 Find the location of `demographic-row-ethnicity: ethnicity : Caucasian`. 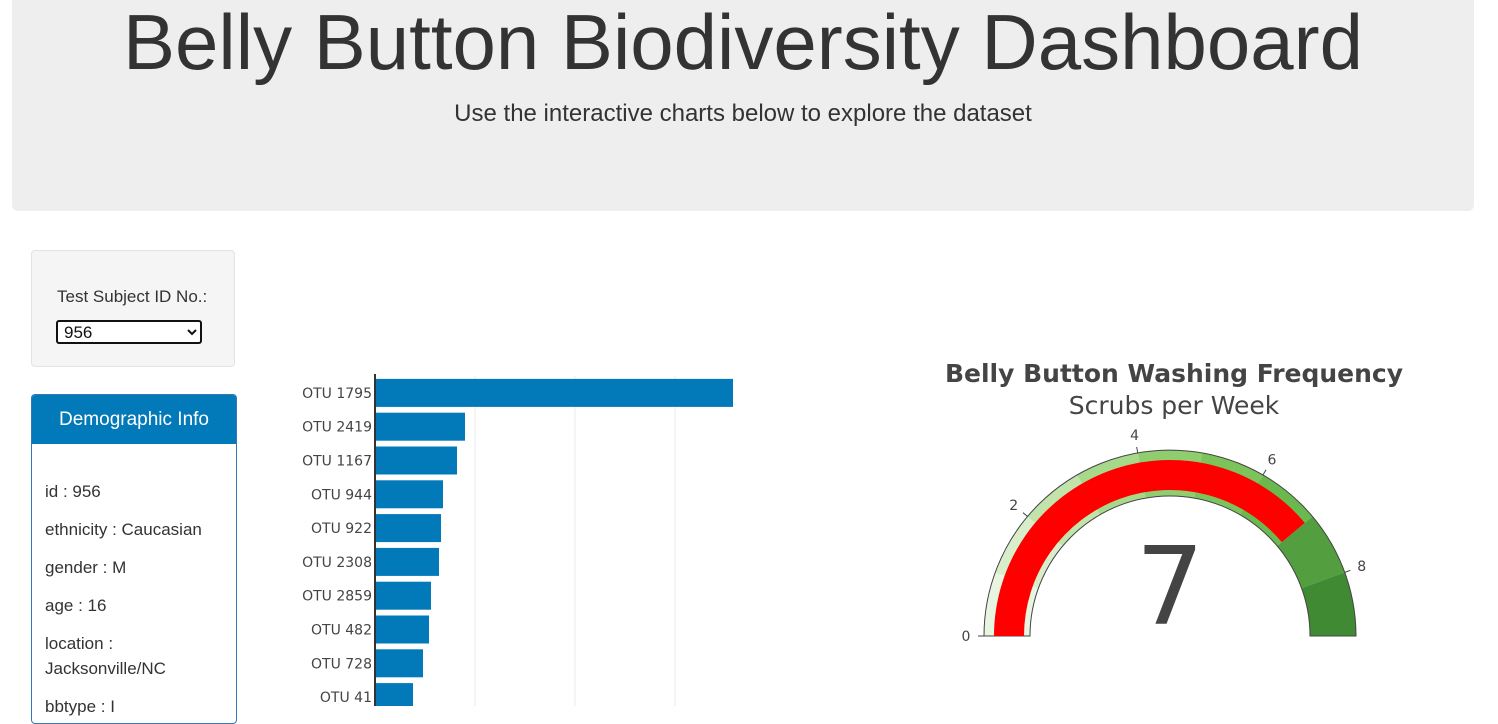

demographic-row-ethnicity: ethnicity : Caucasian is located at coordinates (123, 529).